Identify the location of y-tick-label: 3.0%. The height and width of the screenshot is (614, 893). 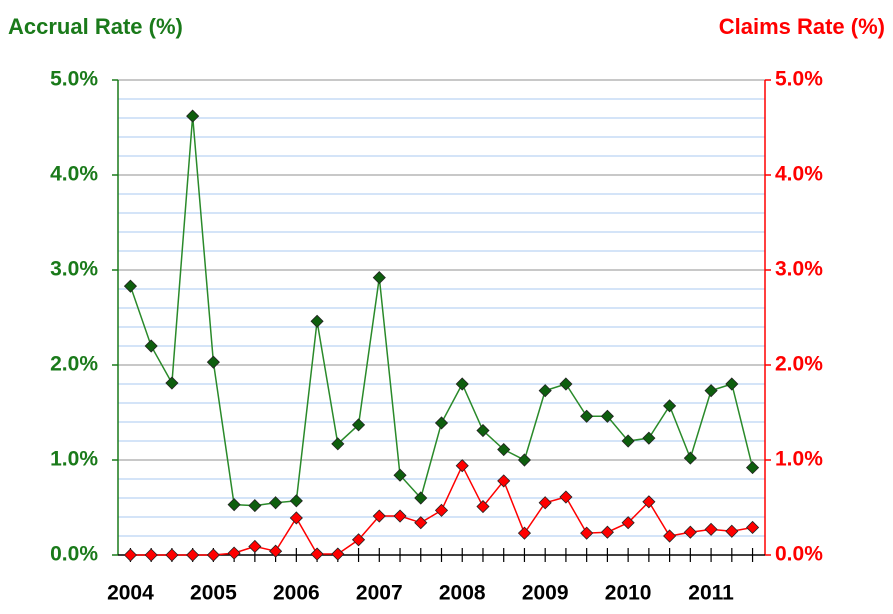
(74, 269).